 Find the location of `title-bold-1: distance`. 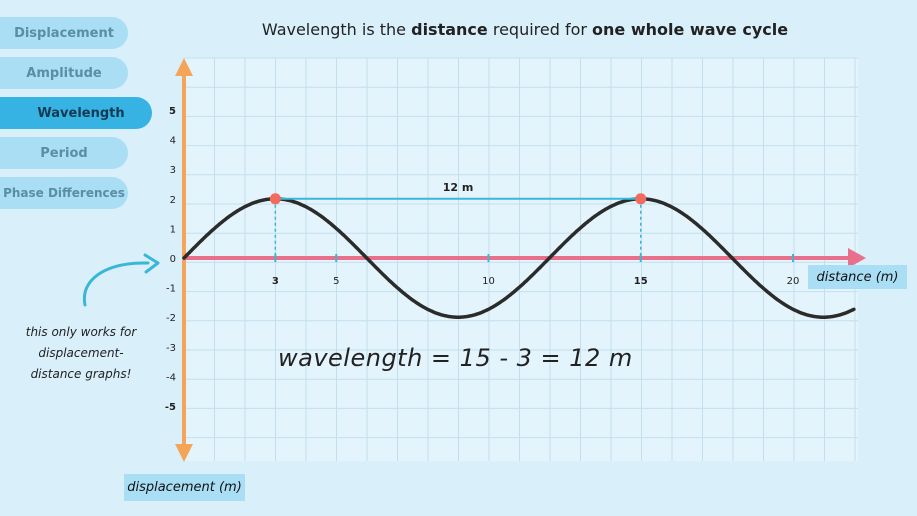

title-bold-1: distance is located at coordinates (449, 29).